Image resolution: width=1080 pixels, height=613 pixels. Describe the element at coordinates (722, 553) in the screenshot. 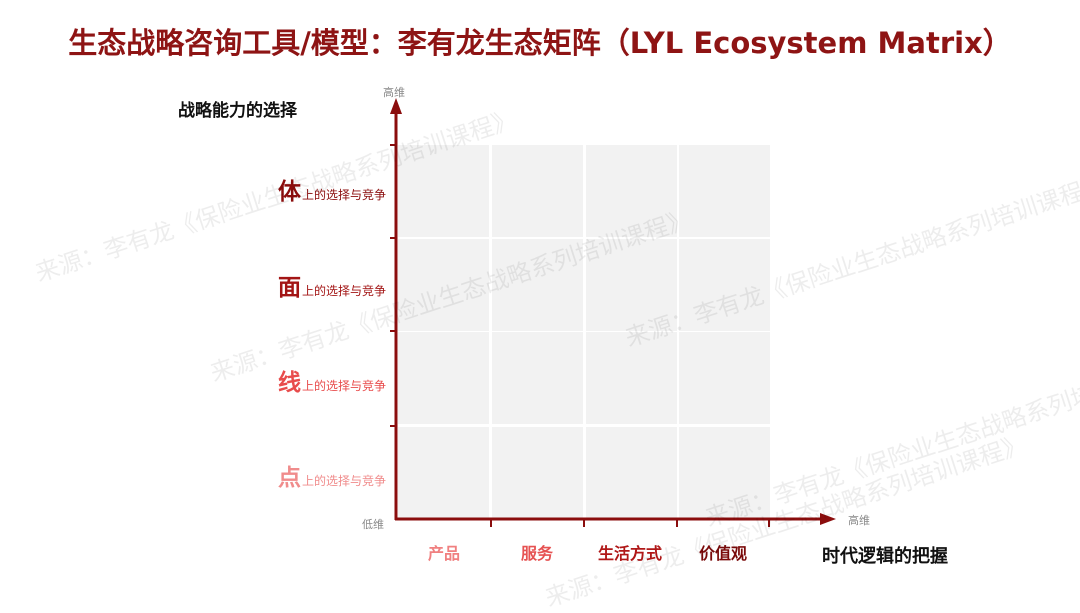

I see `column-label: 价值观` at that location.